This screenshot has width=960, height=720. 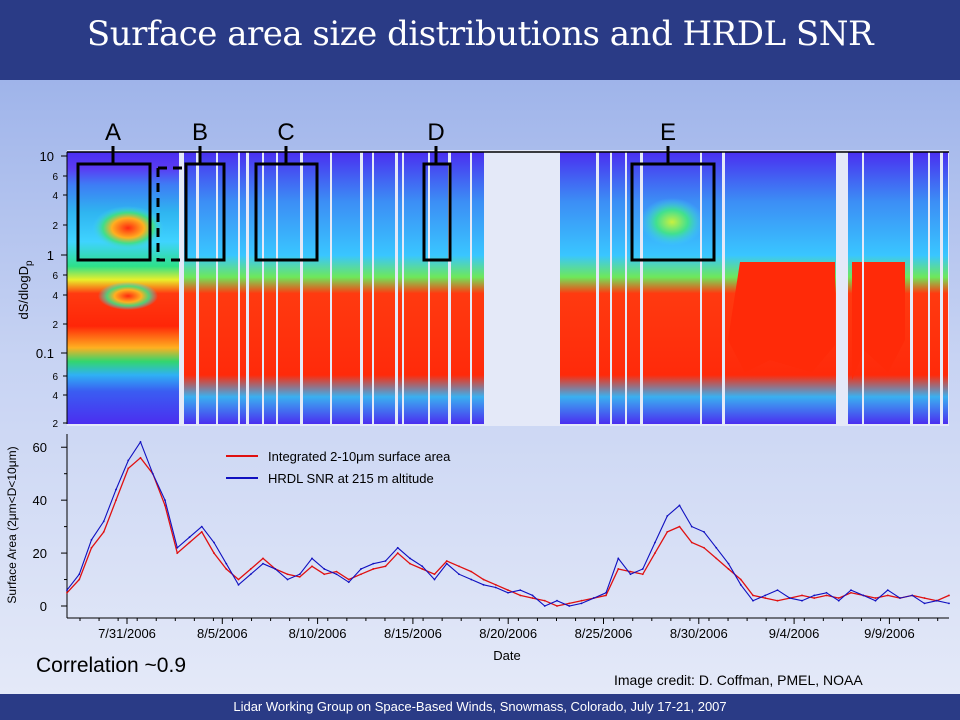 I want to click on heatmap-minor-label: 2, so click(x=55, y=226).